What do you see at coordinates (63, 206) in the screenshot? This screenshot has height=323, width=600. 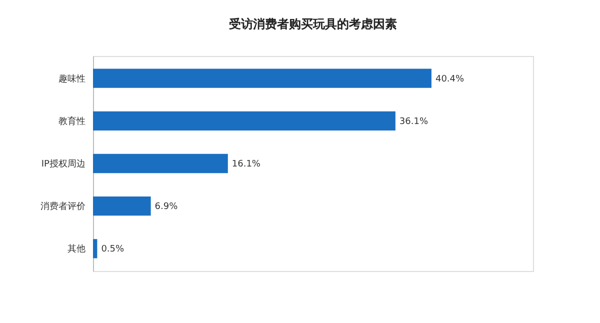 I see `y-tick-label: 消费者评价` at bounding box center [63, 206].